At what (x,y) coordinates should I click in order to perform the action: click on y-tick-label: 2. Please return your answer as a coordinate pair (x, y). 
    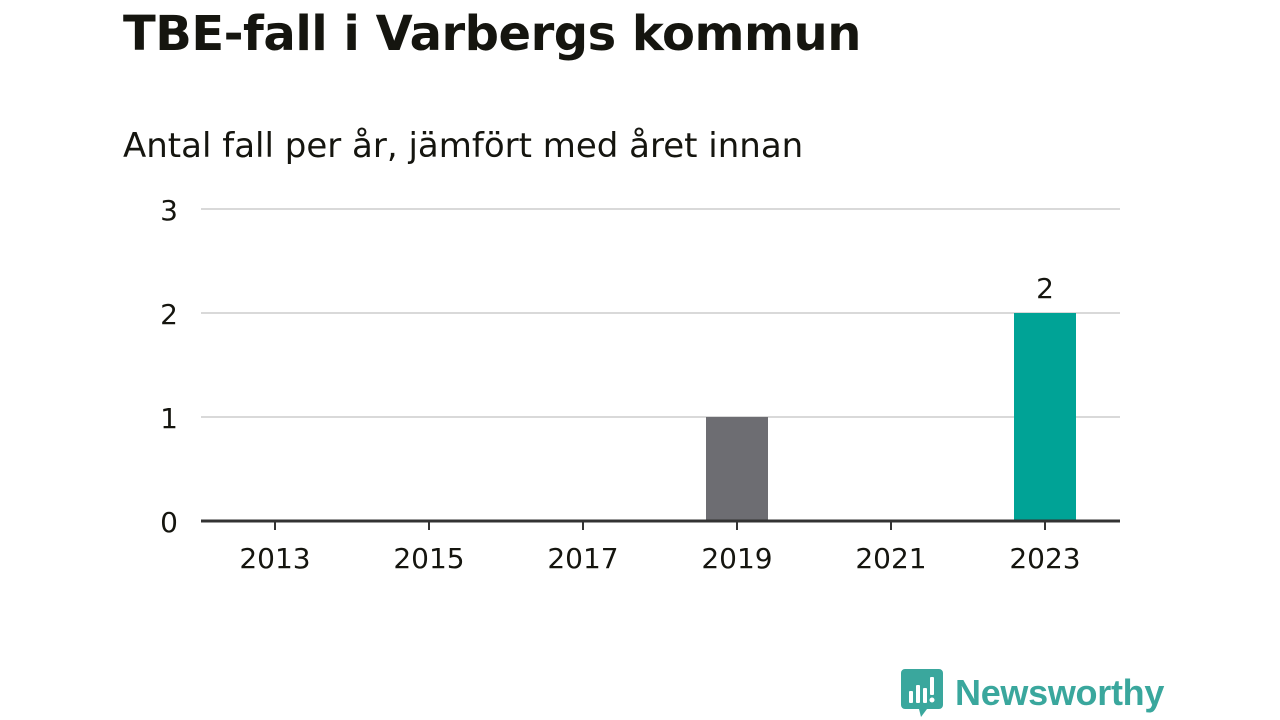
    Looking at the image, I should click on (169, 314).